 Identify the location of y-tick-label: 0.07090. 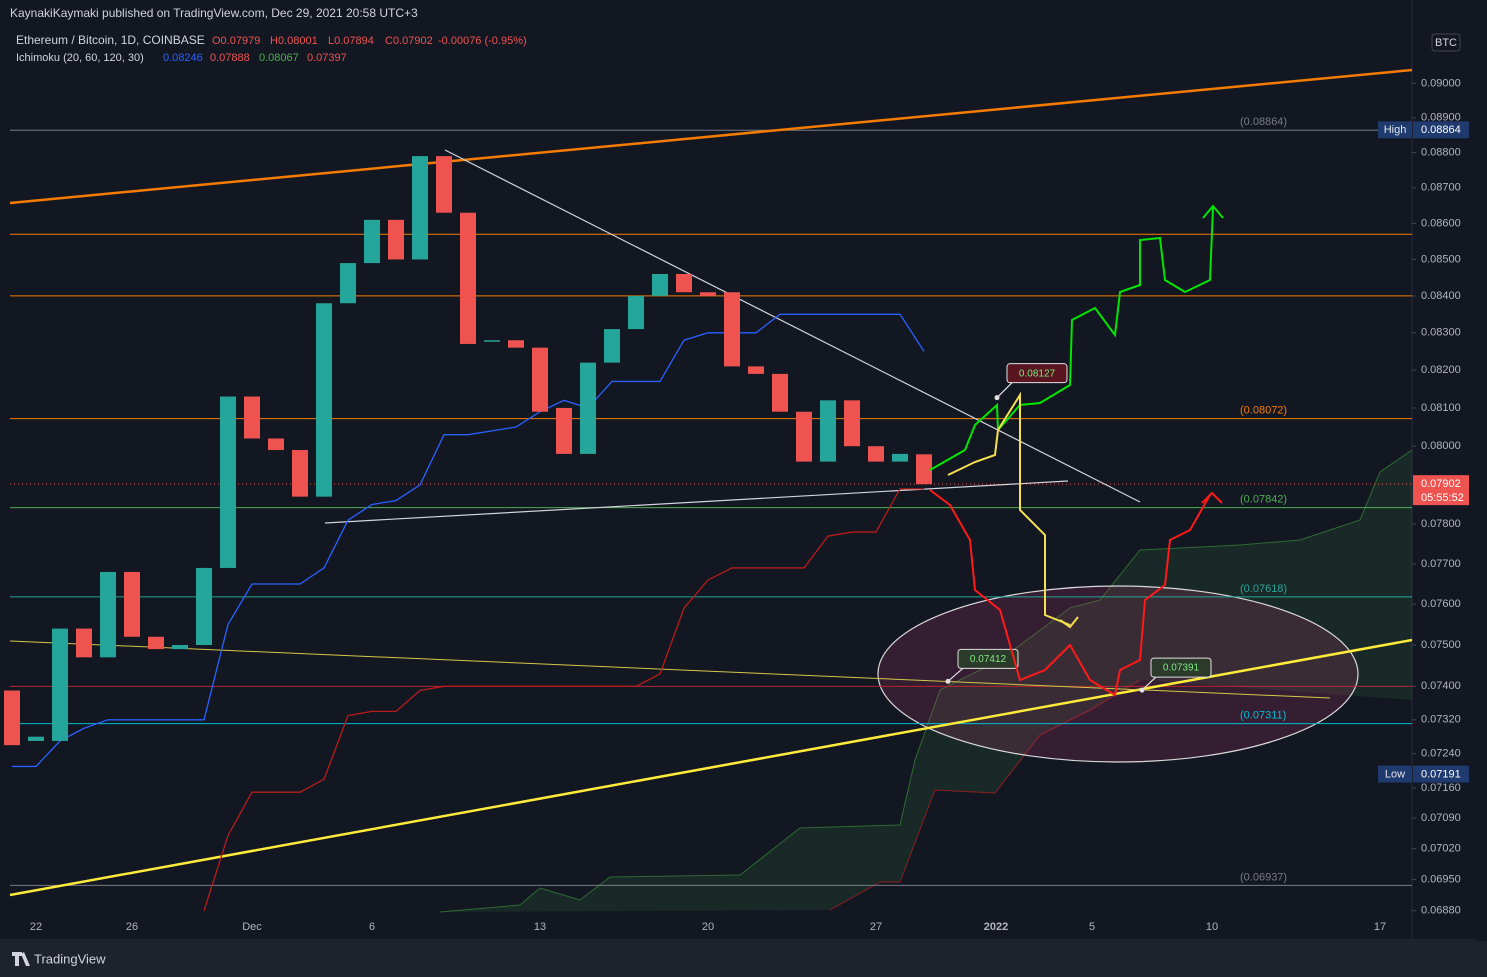
(1441, 818).